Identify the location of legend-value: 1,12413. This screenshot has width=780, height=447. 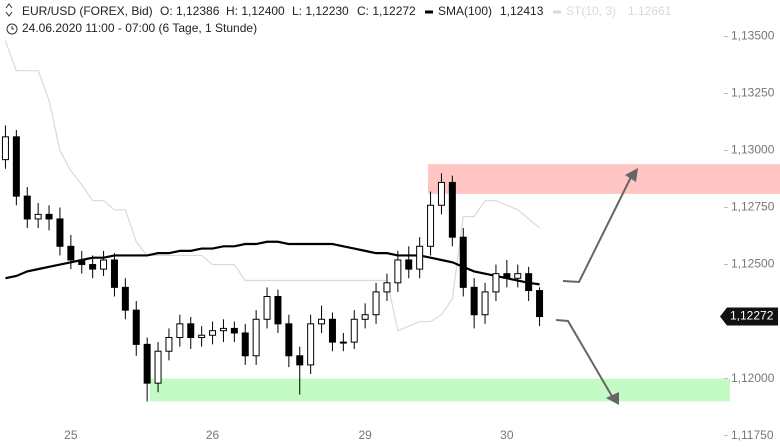
(522, 11).